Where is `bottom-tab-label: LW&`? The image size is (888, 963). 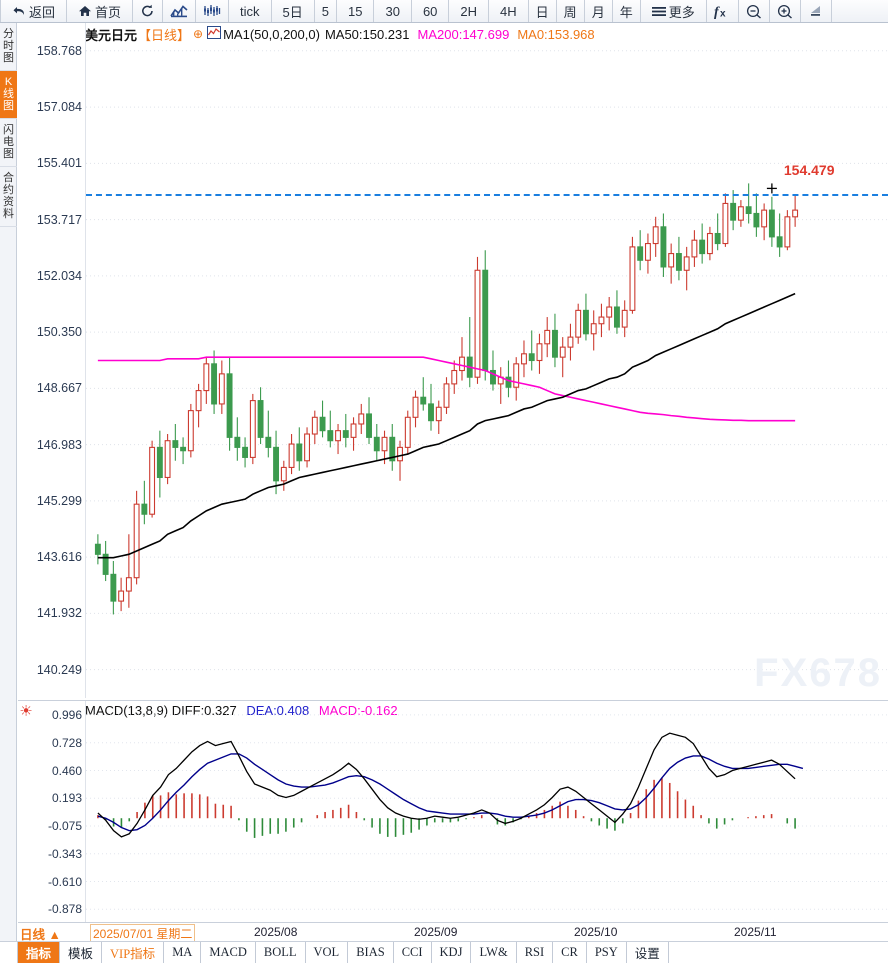
bottom-tab-label: LW& is located at coordinates (493, 952).